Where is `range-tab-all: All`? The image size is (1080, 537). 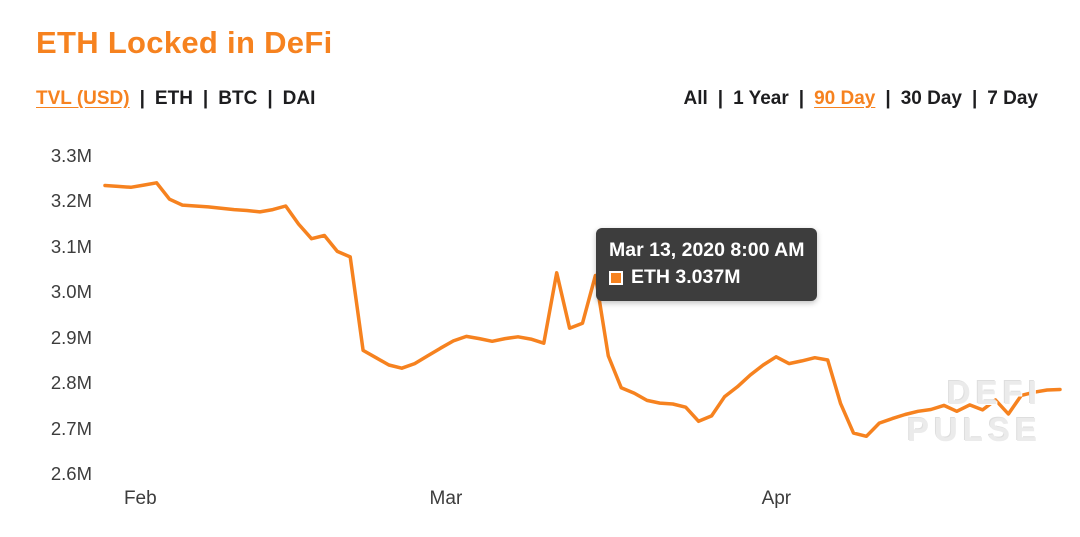
range-tab-all: All is located at coordinates (695, 98).